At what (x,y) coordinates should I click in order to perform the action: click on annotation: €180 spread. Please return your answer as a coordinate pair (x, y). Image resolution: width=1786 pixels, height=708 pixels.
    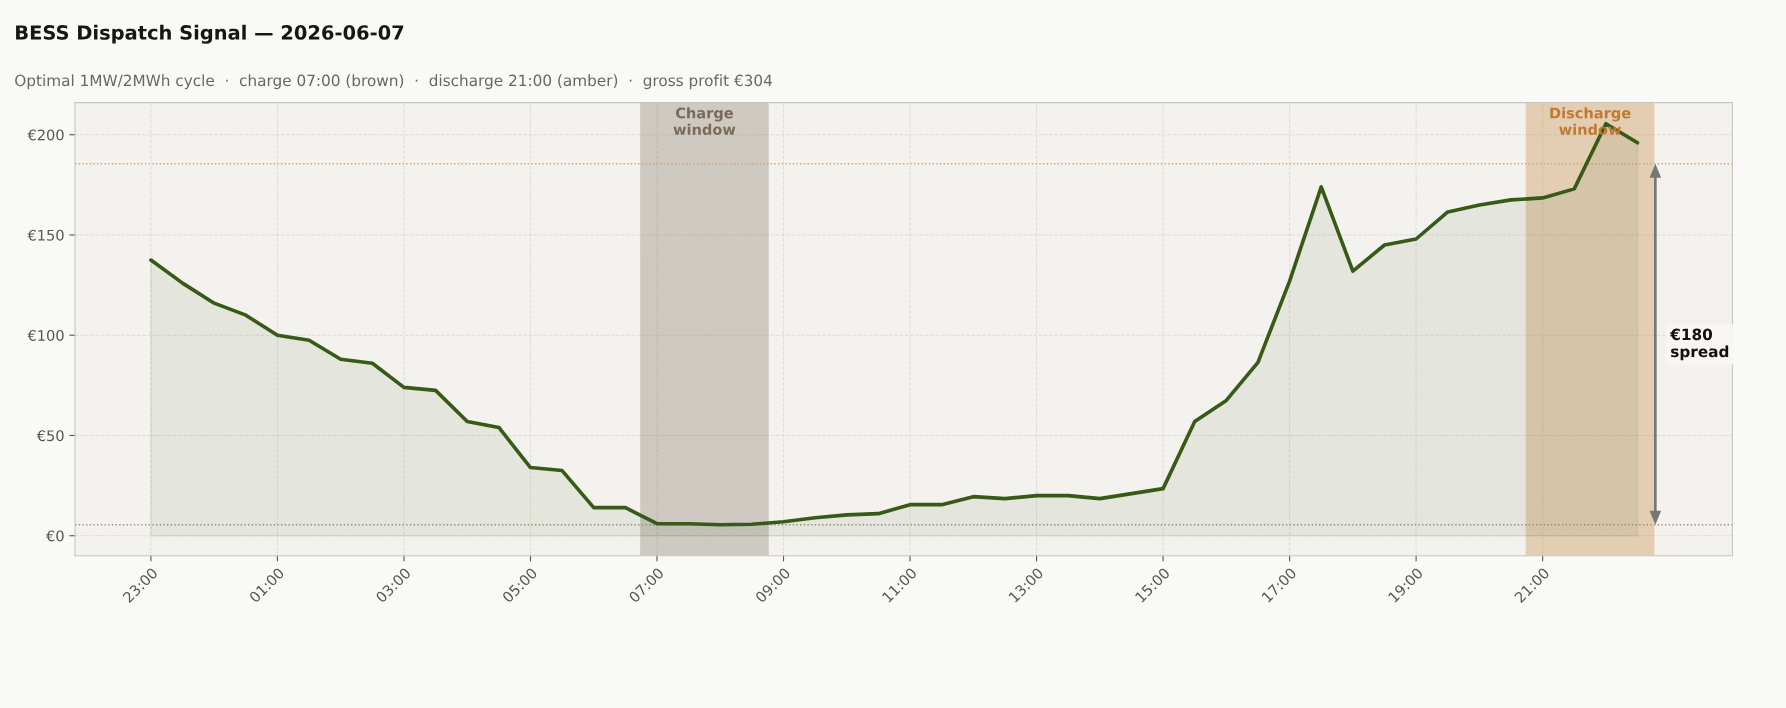
    Looking at the image, I should click on (1699, 344).